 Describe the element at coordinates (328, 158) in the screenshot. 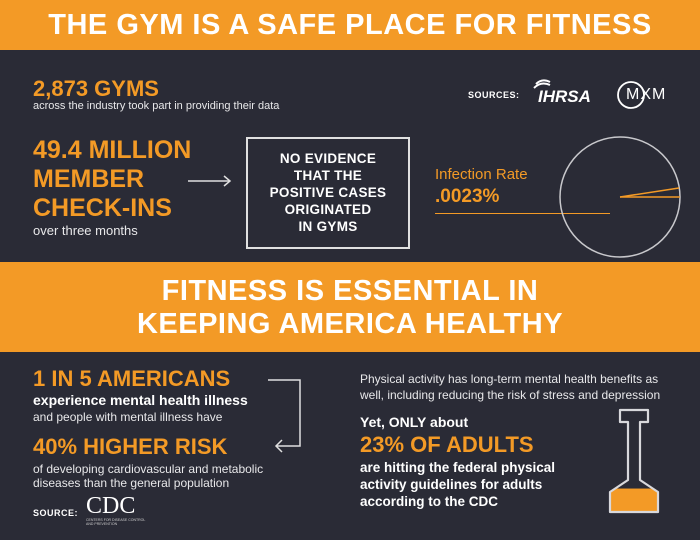

I see `evidence-line-1: NO EVIDENCE` at that location.